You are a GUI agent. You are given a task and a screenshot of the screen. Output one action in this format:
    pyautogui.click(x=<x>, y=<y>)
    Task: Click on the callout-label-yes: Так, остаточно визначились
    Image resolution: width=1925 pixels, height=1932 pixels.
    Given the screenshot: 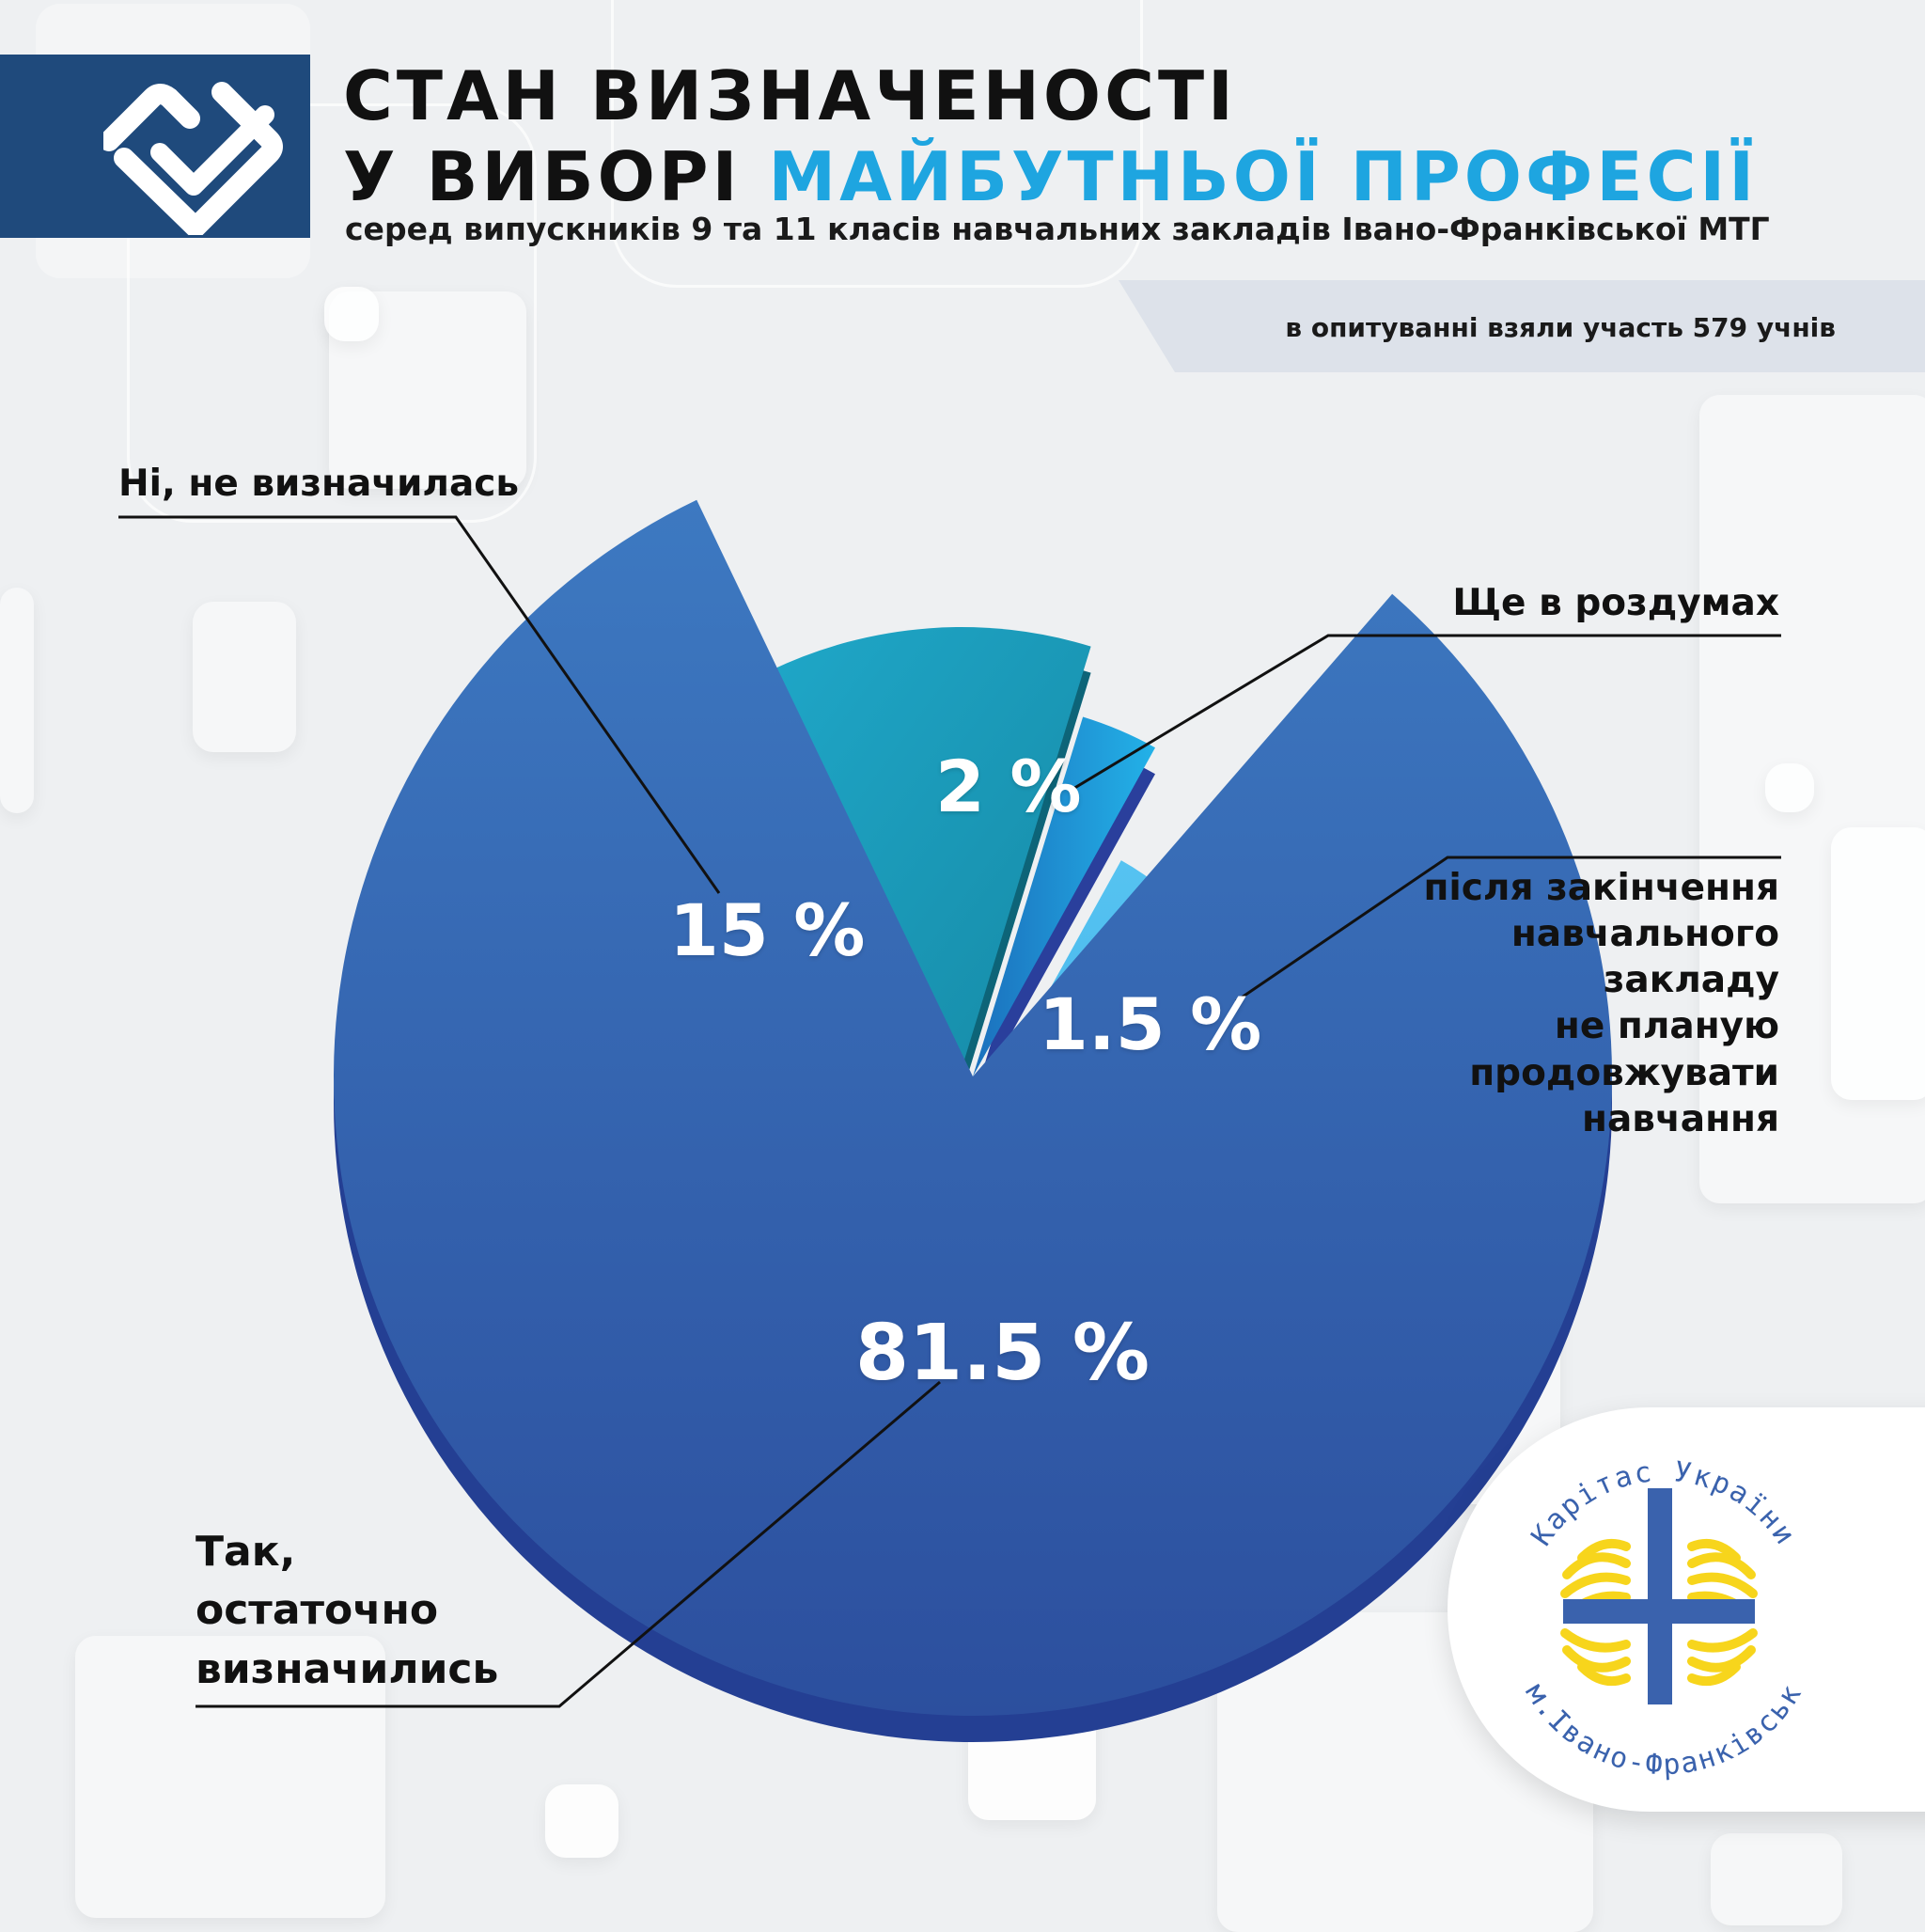 What is the action you would take?
    pyautogui.click(x=365, y=1611)
    